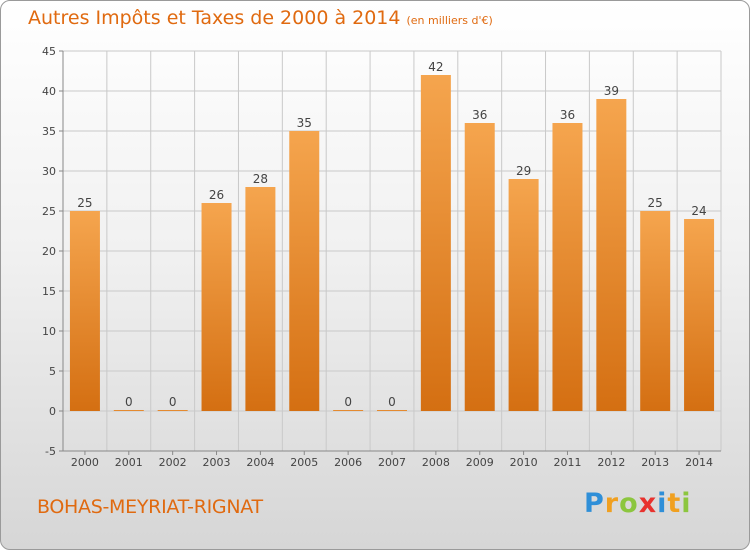  What do you see at coordinates (449, 20) in the screenshot?
I see `chart-unit: (en milliers d'€)` at bounding box center [449, 20].